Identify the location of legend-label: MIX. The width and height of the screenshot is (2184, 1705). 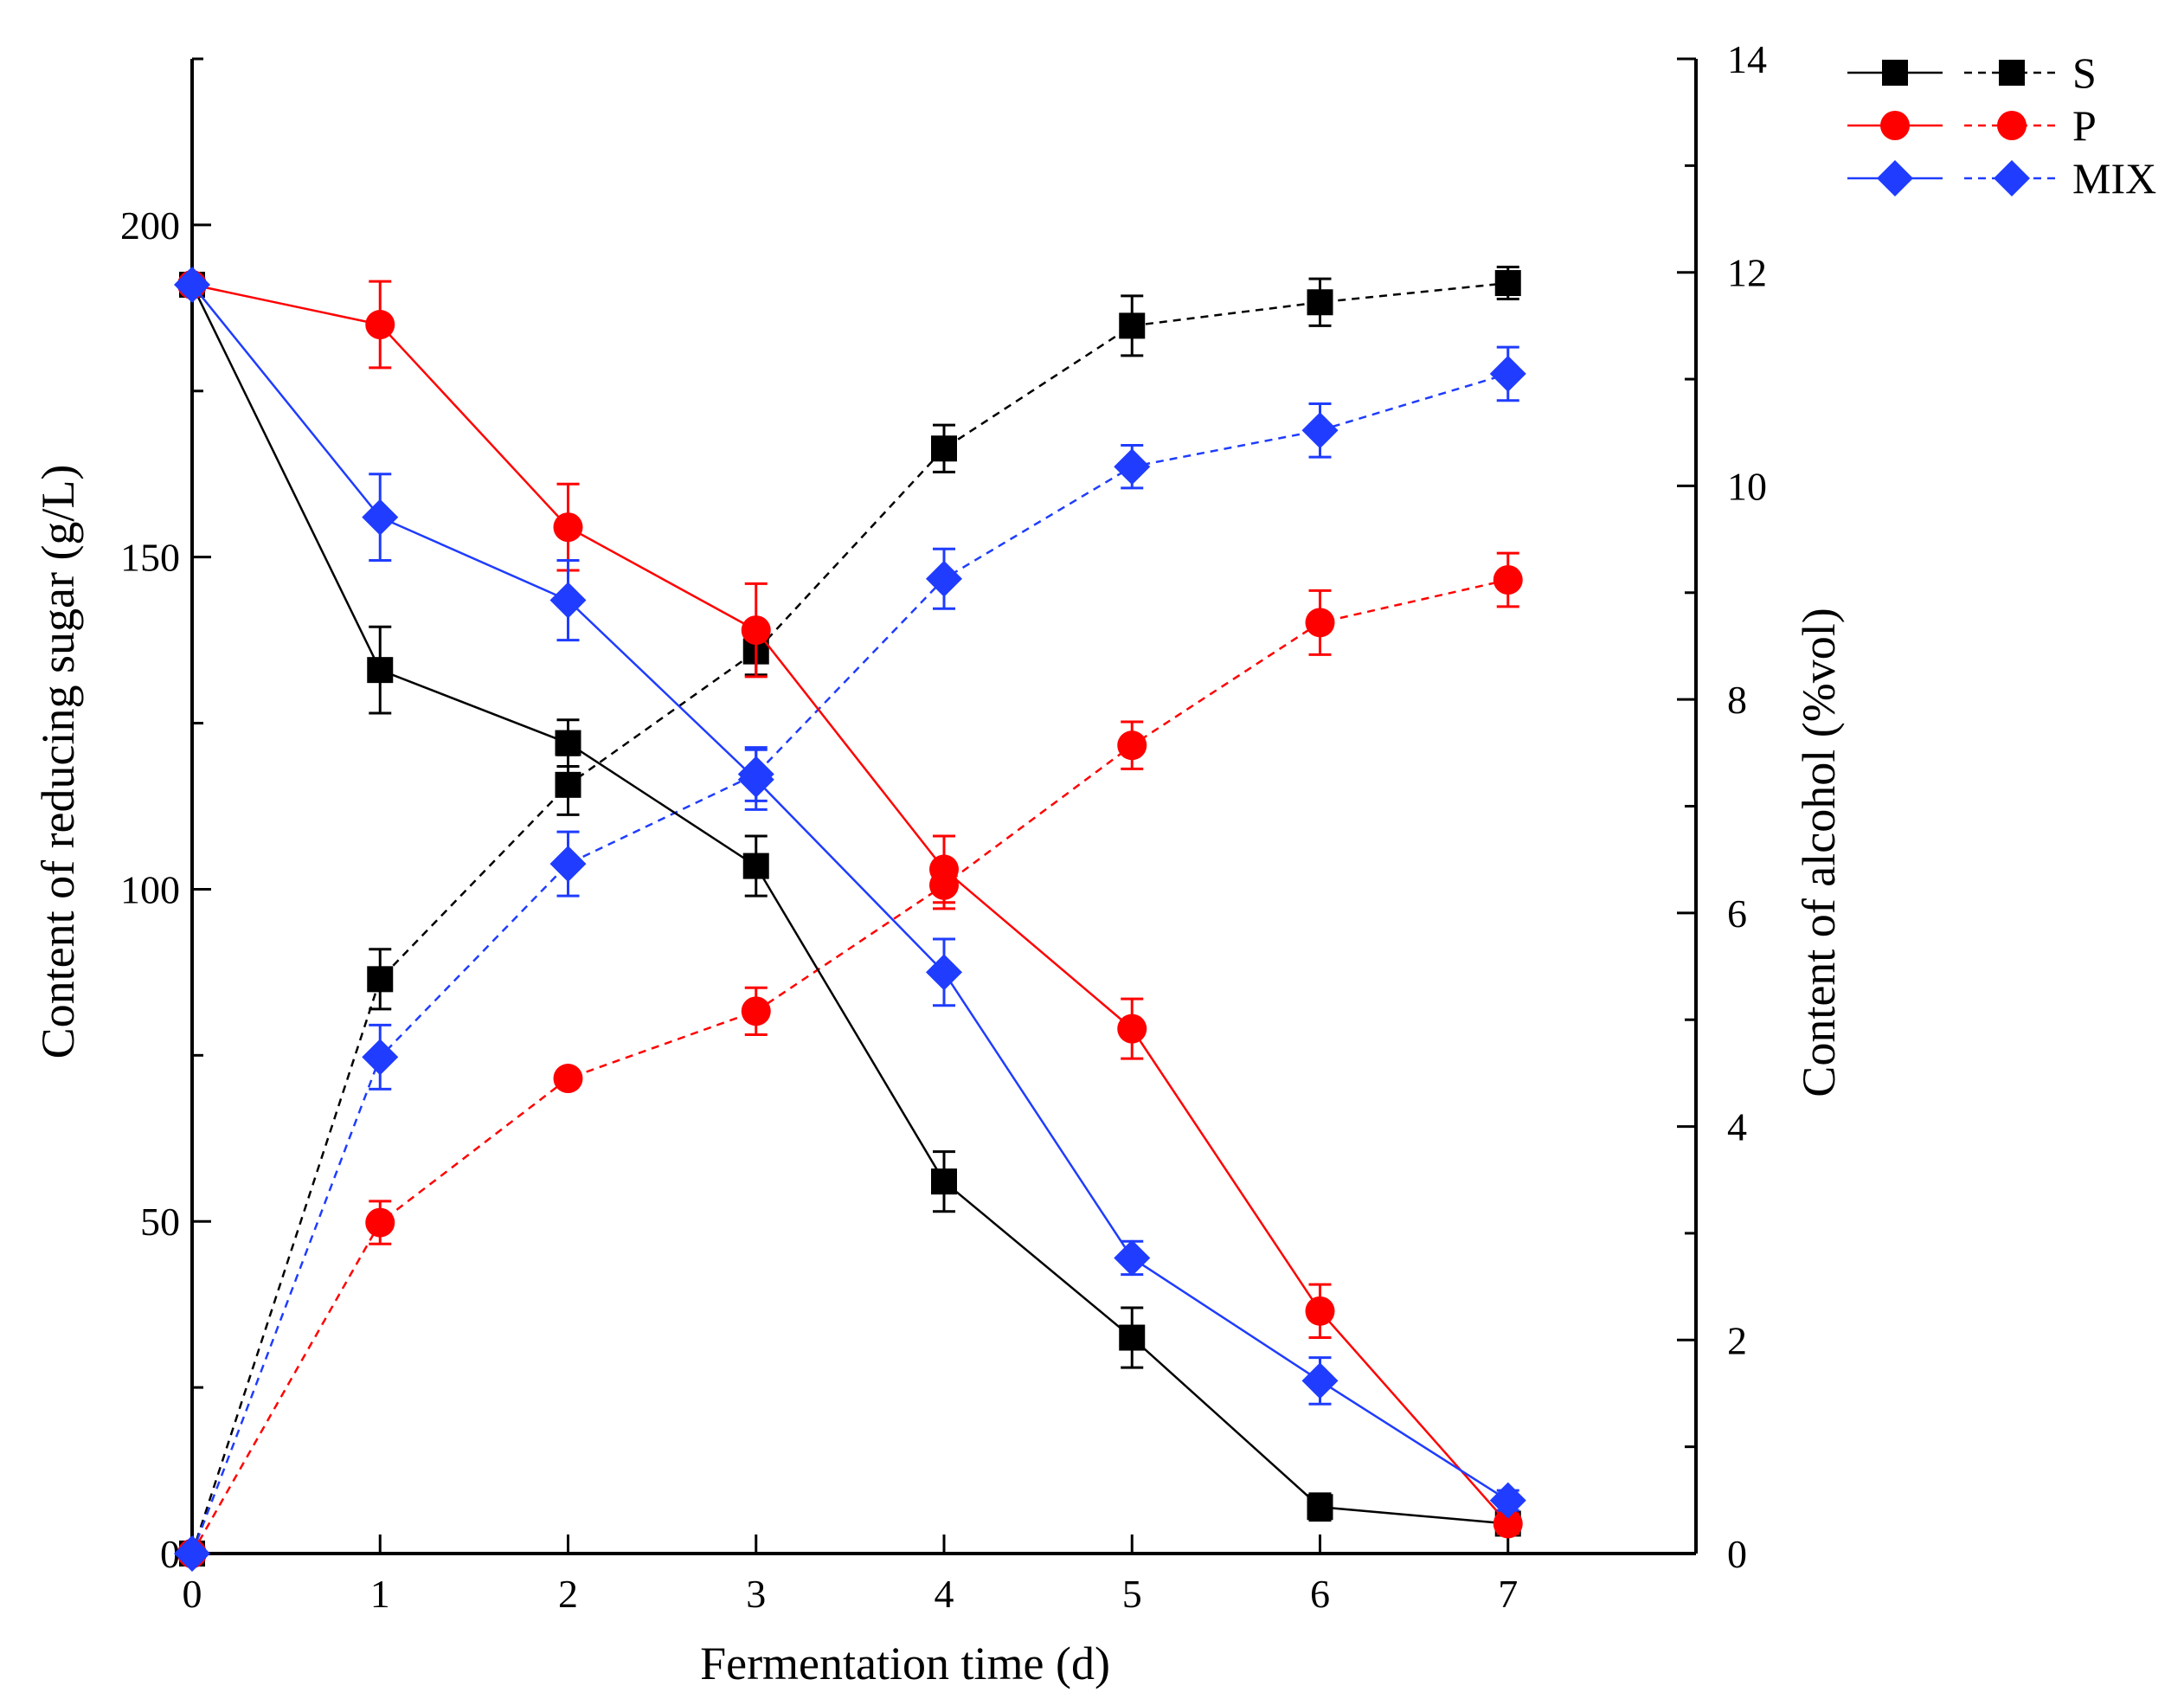
(2114, 178).